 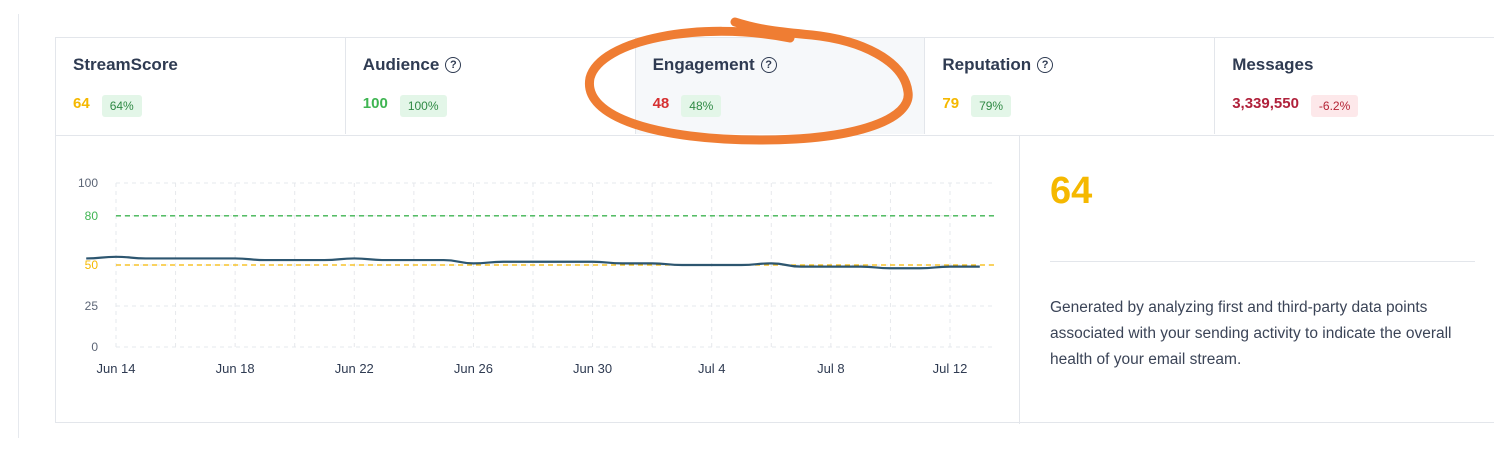 What do you see at coordinates (201, 86) in the screenshot?
I see `tab-streamscore: StreamScore 64 64%` at bounding box center [201, 86].